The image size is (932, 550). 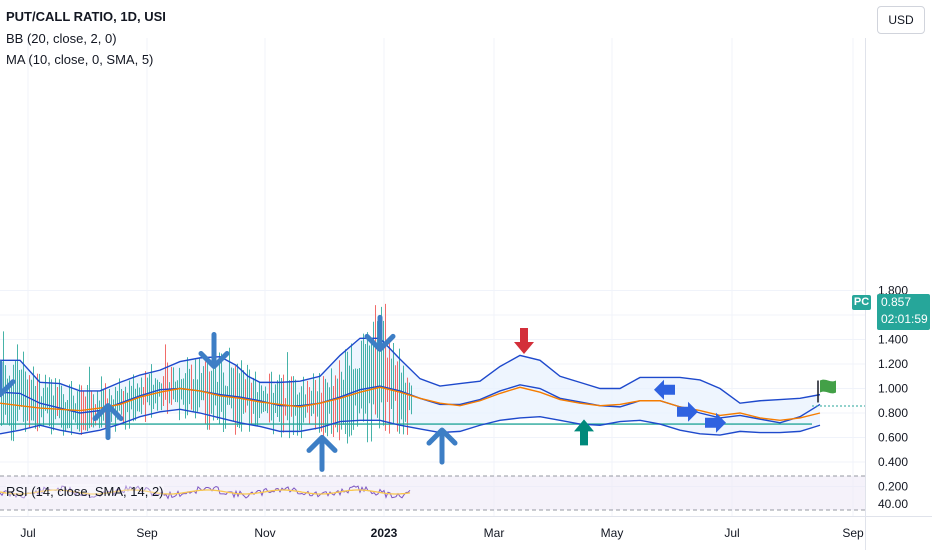 What do you see at coordinates (466, 528) in the screenshot?
I see `time-axis: Jul Sep Nov 2023 Mar May Jul Sep` at bounding box center [466, 528].